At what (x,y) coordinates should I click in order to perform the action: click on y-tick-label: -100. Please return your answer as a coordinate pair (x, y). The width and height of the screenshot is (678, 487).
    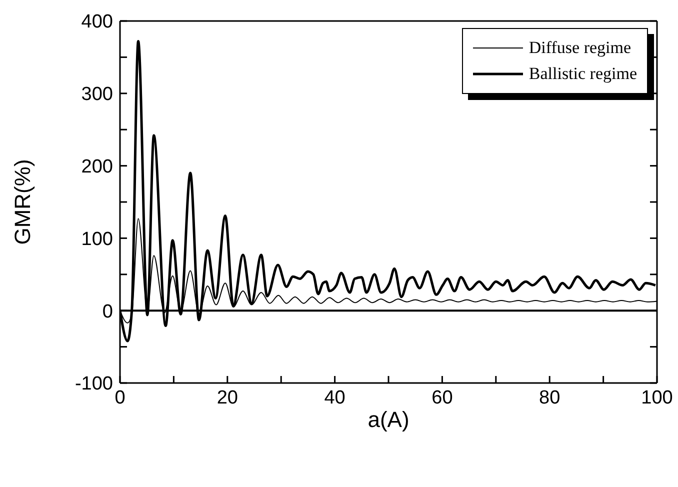
    Looking at the image, I should click on (93, 384).